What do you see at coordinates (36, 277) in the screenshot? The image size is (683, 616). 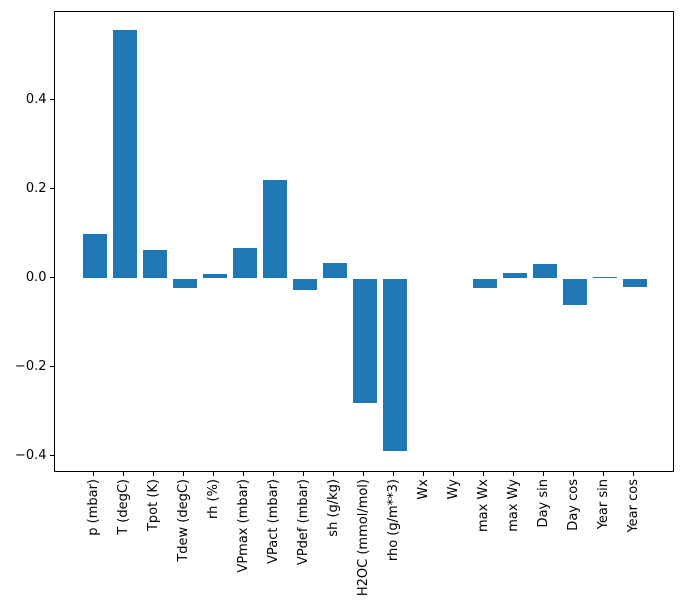 I see `y-tick-label: 0.0` at bounding box center [36, 277].